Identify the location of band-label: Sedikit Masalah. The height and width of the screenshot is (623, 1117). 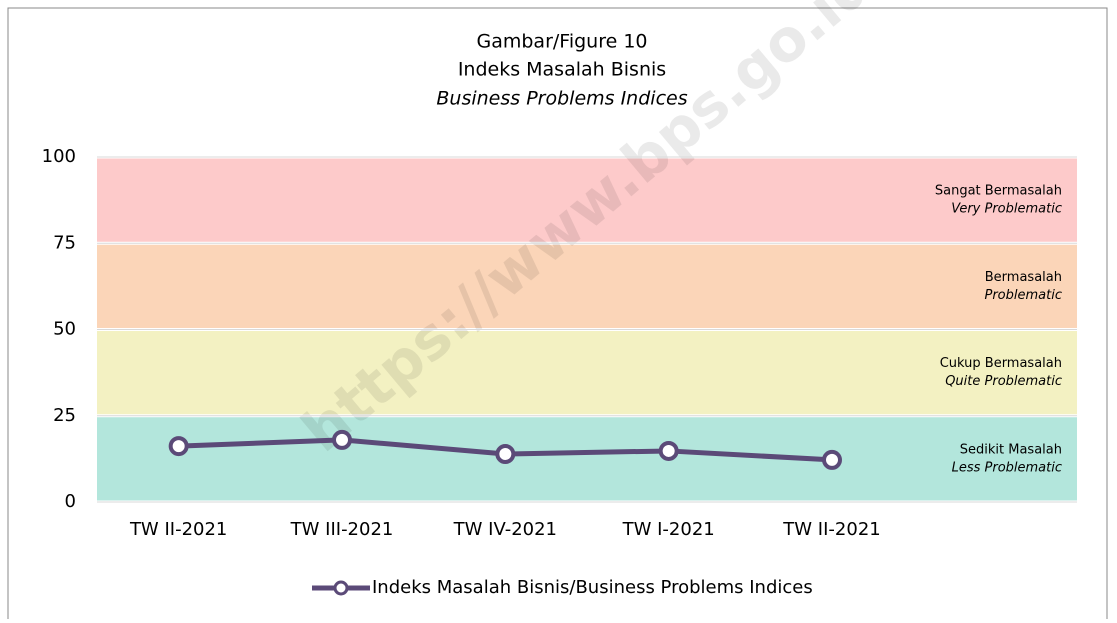
(1011, 449).